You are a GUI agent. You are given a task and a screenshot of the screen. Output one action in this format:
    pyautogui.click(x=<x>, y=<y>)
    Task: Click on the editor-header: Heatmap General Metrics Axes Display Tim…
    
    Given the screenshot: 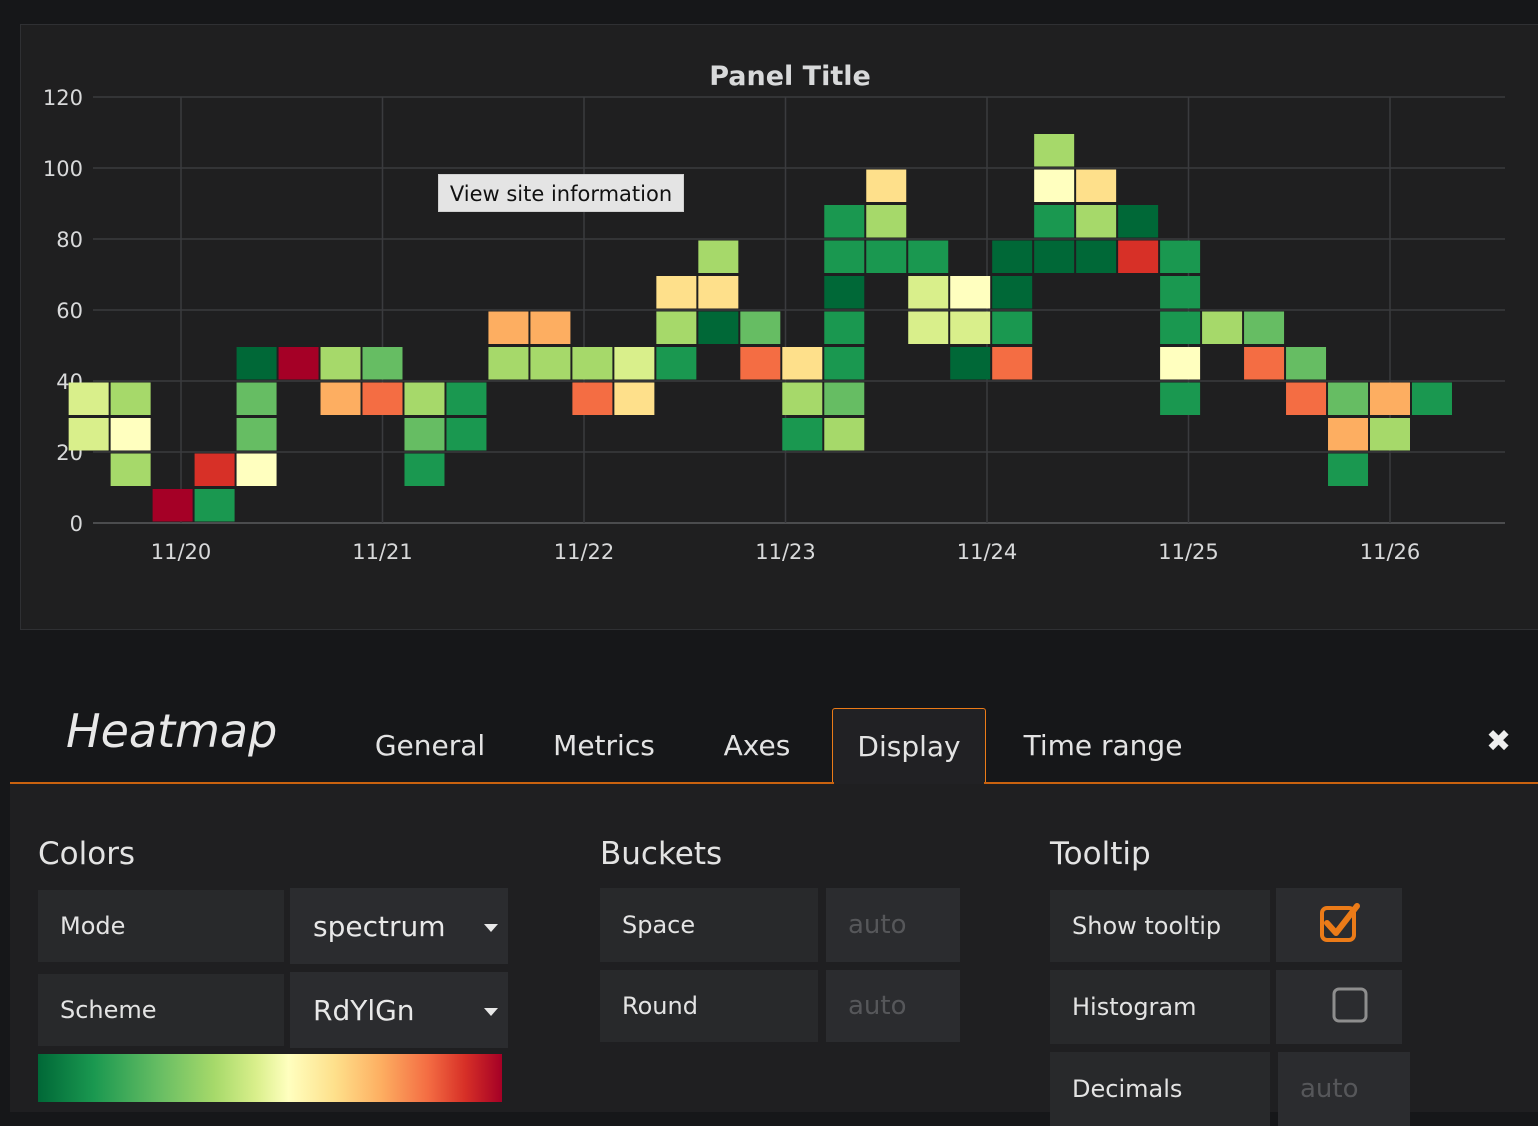 What is the action you would take?
    pyautogui.click(x=774, y=722)
    